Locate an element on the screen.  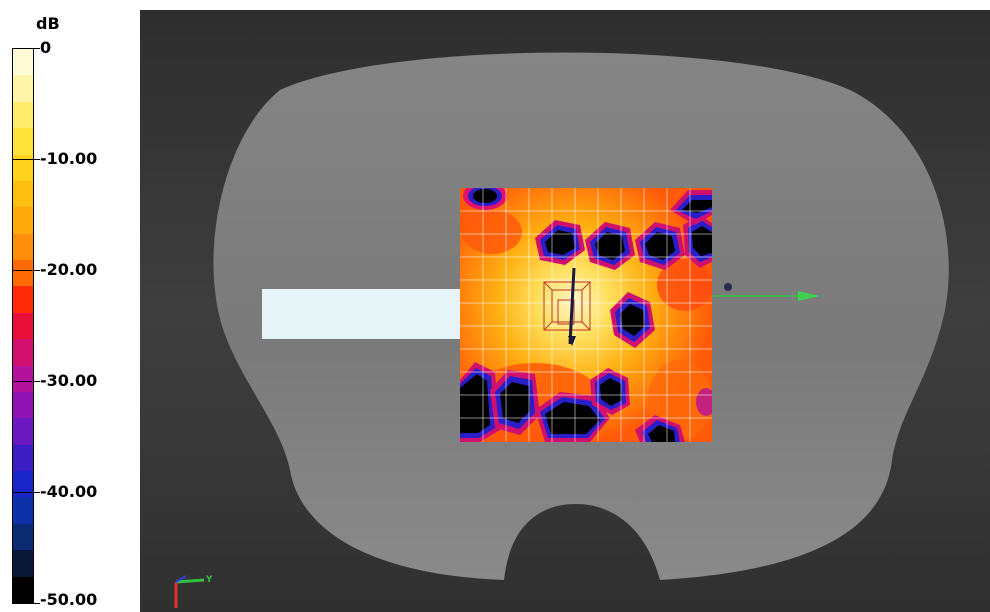
legend-tick-label-30: -30.00 is located at coordinates (69, 380).